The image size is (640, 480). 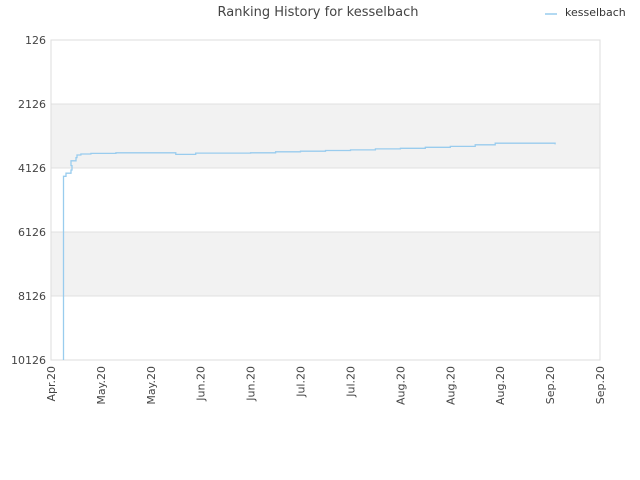 What do you see at coordinates (595, 12) in the screenshot?
I see `legend-label-kesselbach: kesselbach` at bounding box center [595, 12].